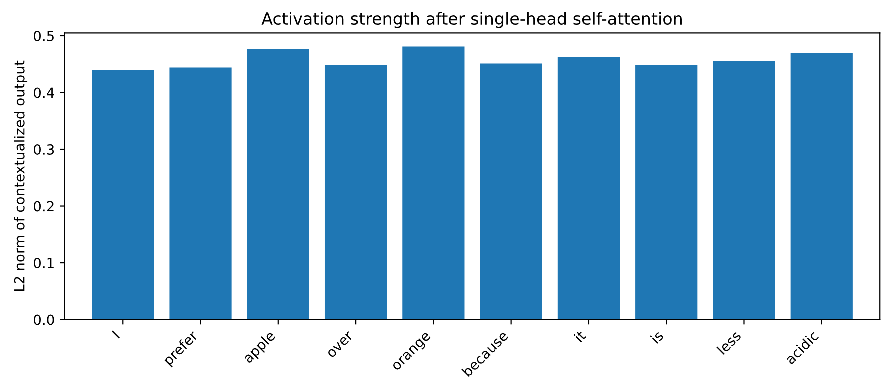 The height and width of the screenshot is (390, 889). Describe the element at coordinates (44, 36) in the screenshot. I see `y-tick-label: 0.5` at that location.